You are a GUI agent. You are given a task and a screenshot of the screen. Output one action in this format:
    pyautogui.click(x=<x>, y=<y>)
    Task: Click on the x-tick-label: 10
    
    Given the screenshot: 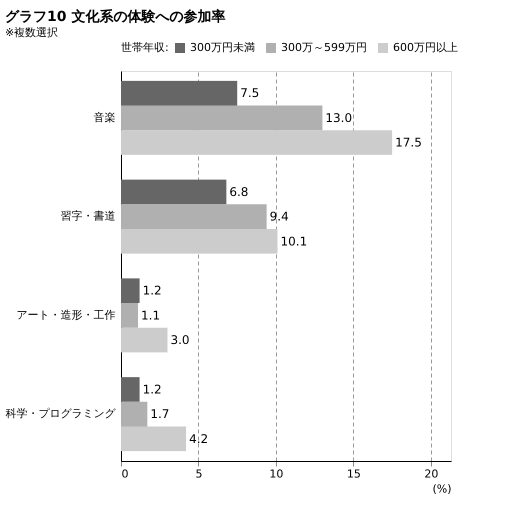 What is the action you would take?
    pyautogui.click(x=276, y=474)
    